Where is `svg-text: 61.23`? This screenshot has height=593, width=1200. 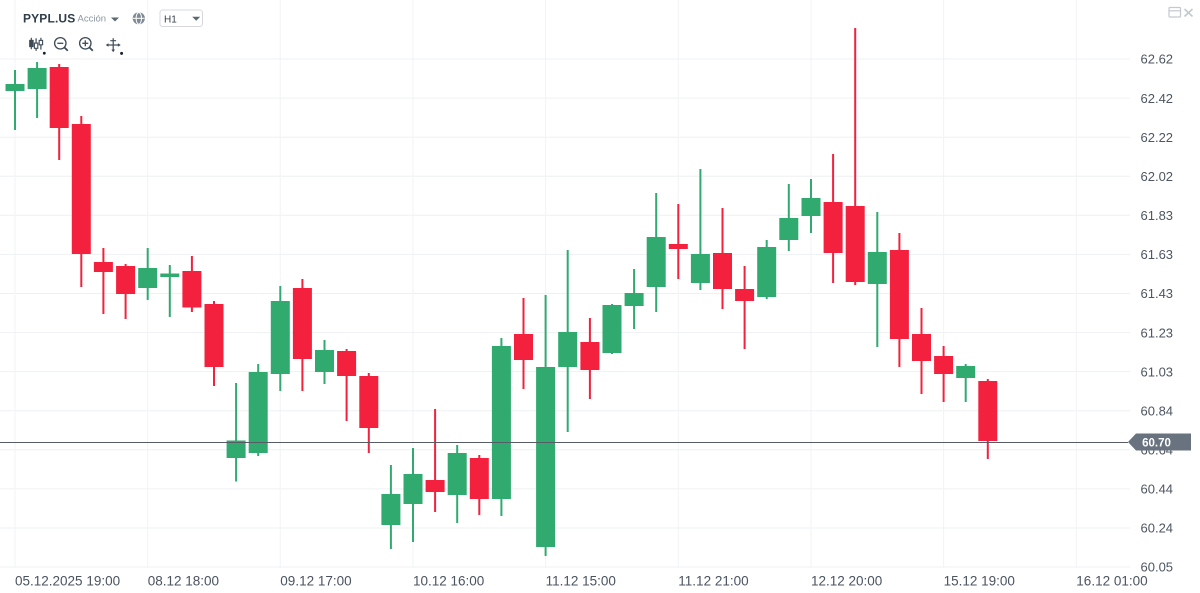 svg-text: 61.23 is located at coordinates (1157, 332).